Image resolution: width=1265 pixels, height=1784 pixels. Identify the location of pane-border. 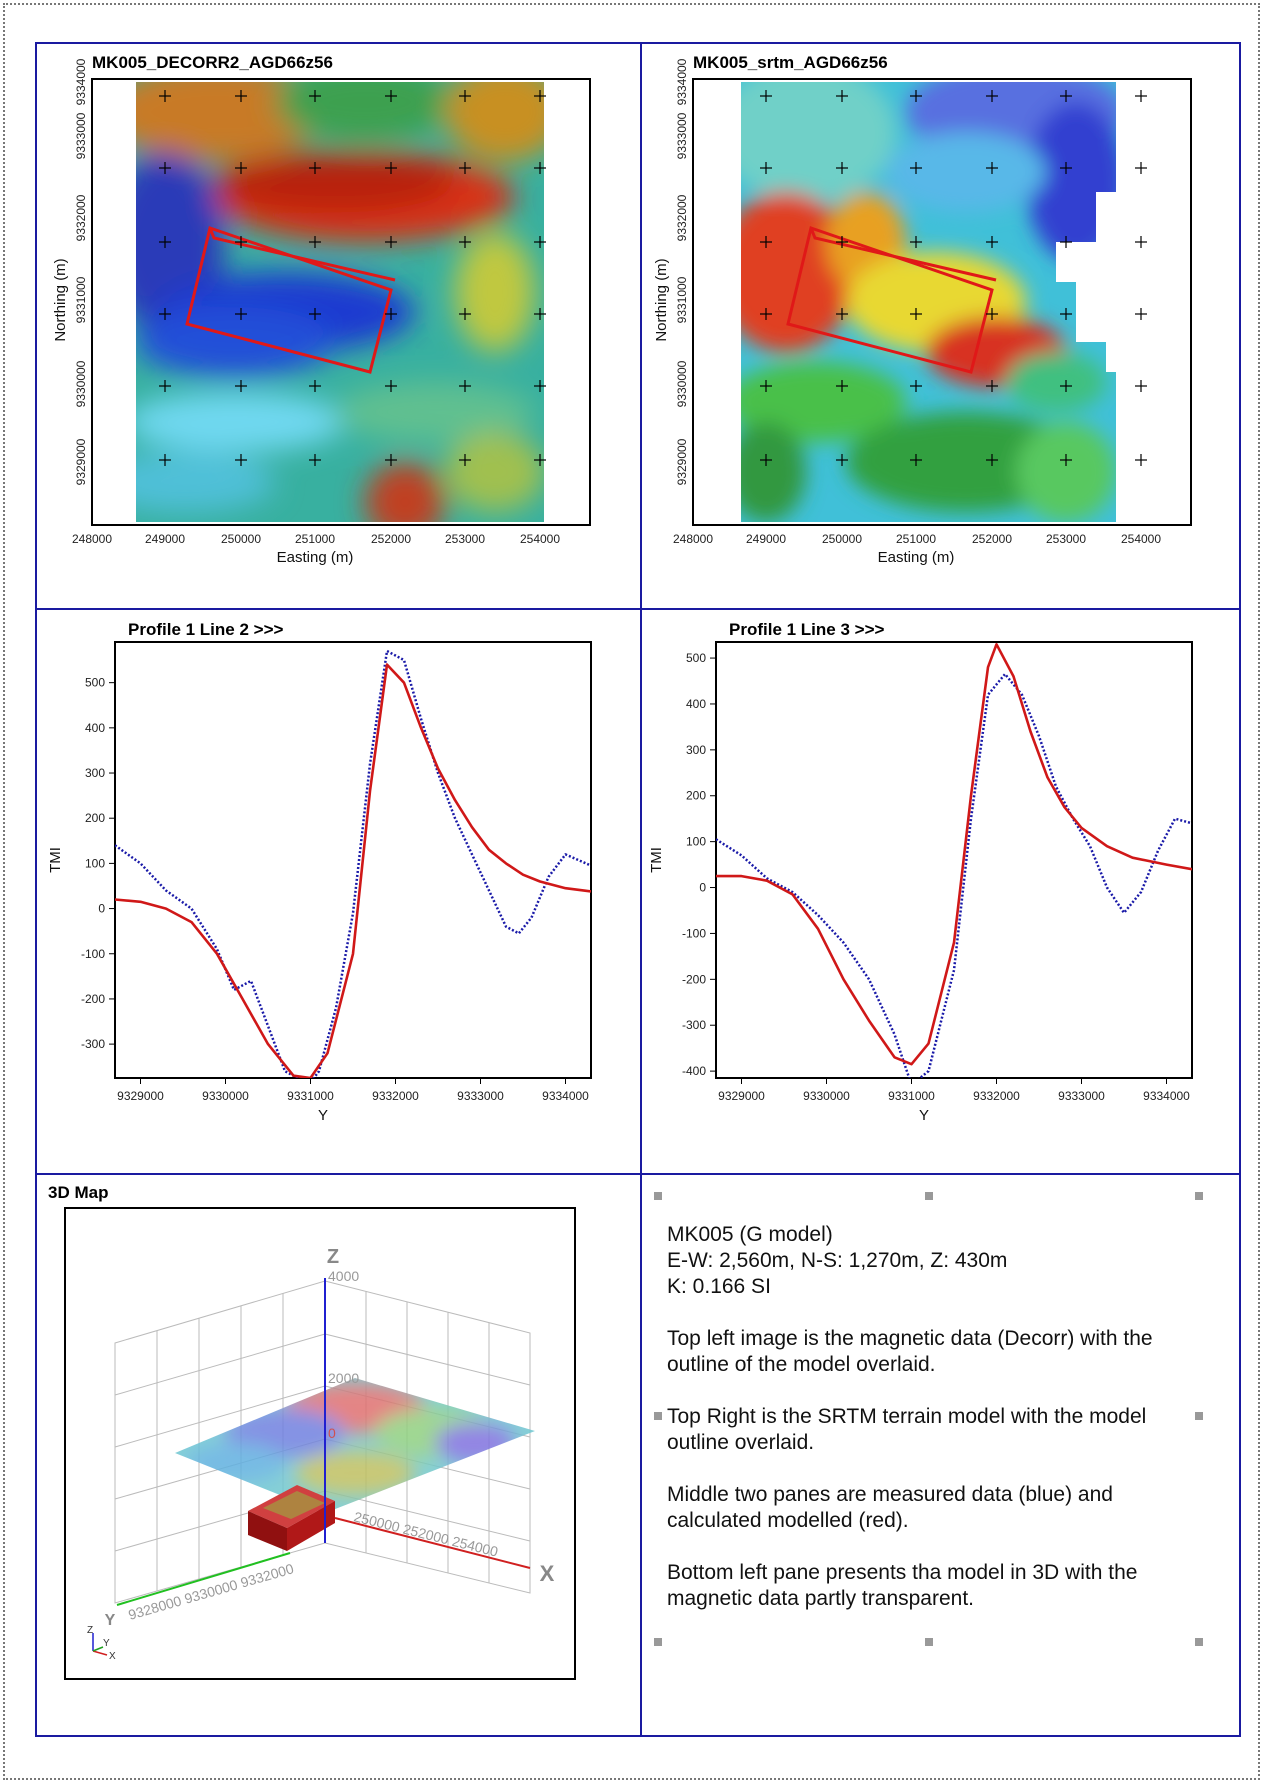
(1240, 889).